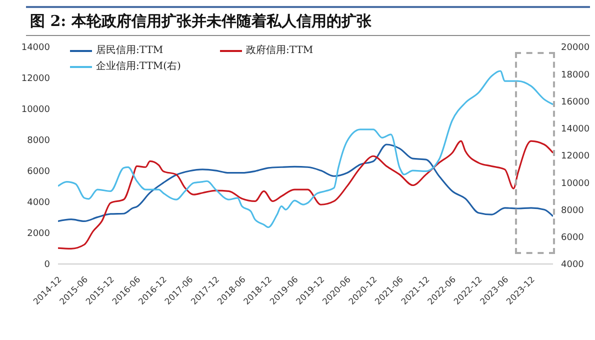 This screenshot has width=595, height=340. I want to click on y-tick-label: 0, so click(47, 265).